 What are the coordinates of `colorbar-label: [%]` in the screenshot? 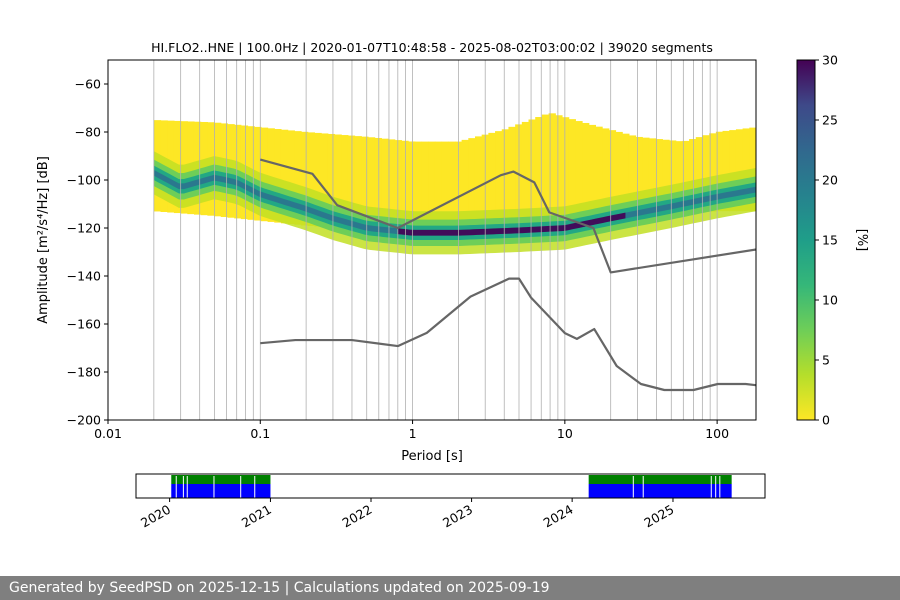 It's located at (861, 240).